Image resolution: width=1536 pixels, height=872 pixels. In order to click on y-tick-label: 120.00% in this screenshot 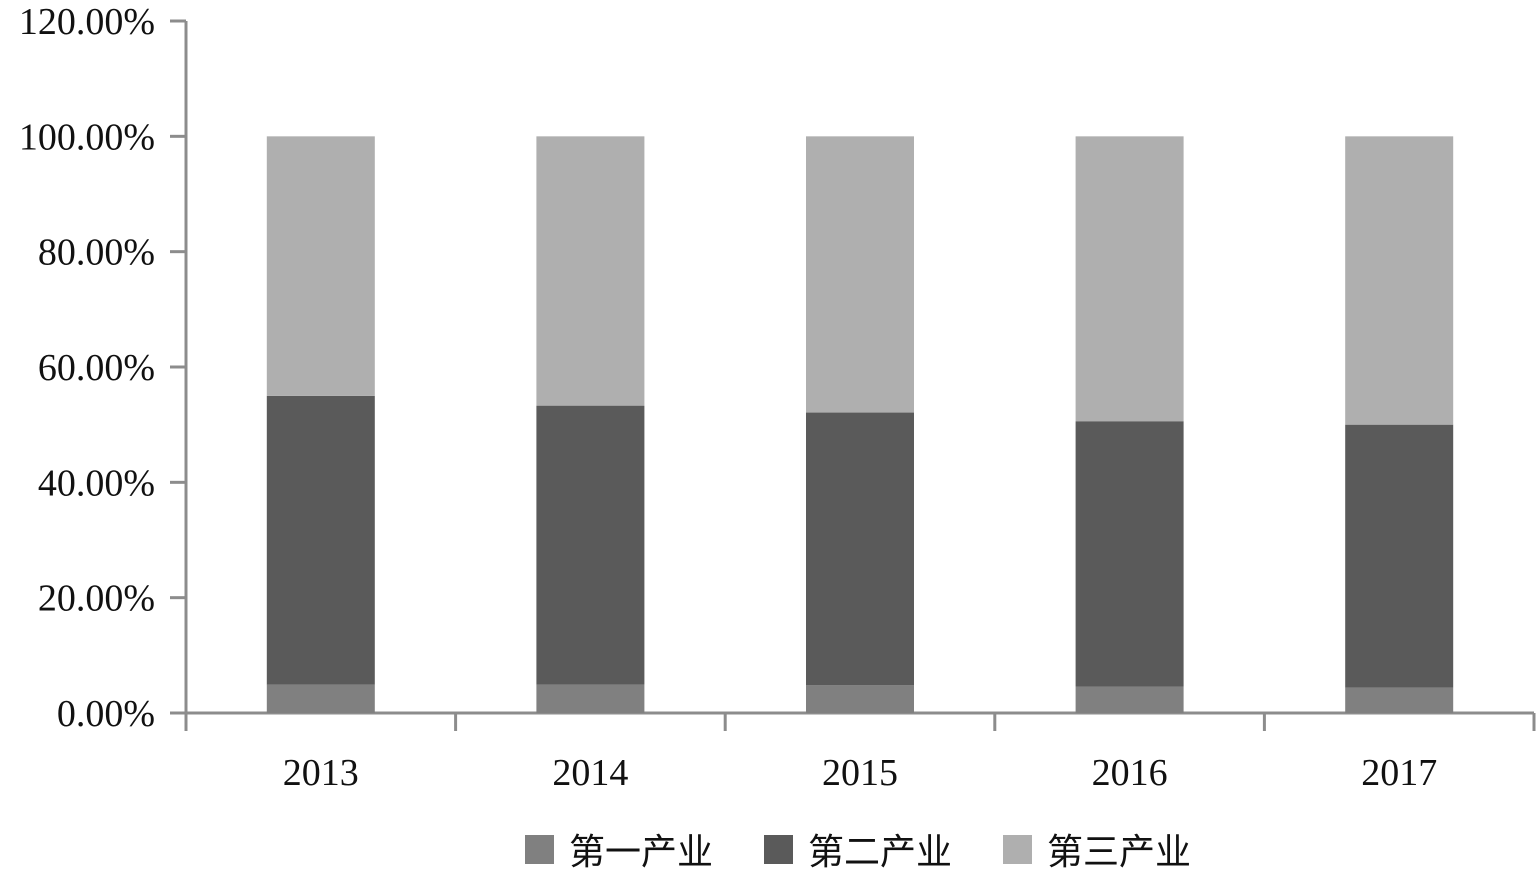, I will do `click(87, 22)`.